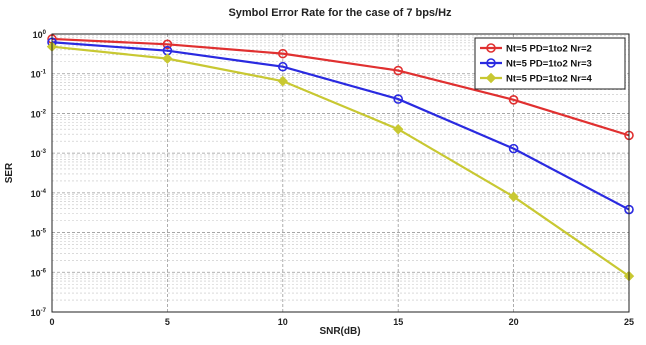  I want to click on x-tick-label: 10, so click(283, 322).